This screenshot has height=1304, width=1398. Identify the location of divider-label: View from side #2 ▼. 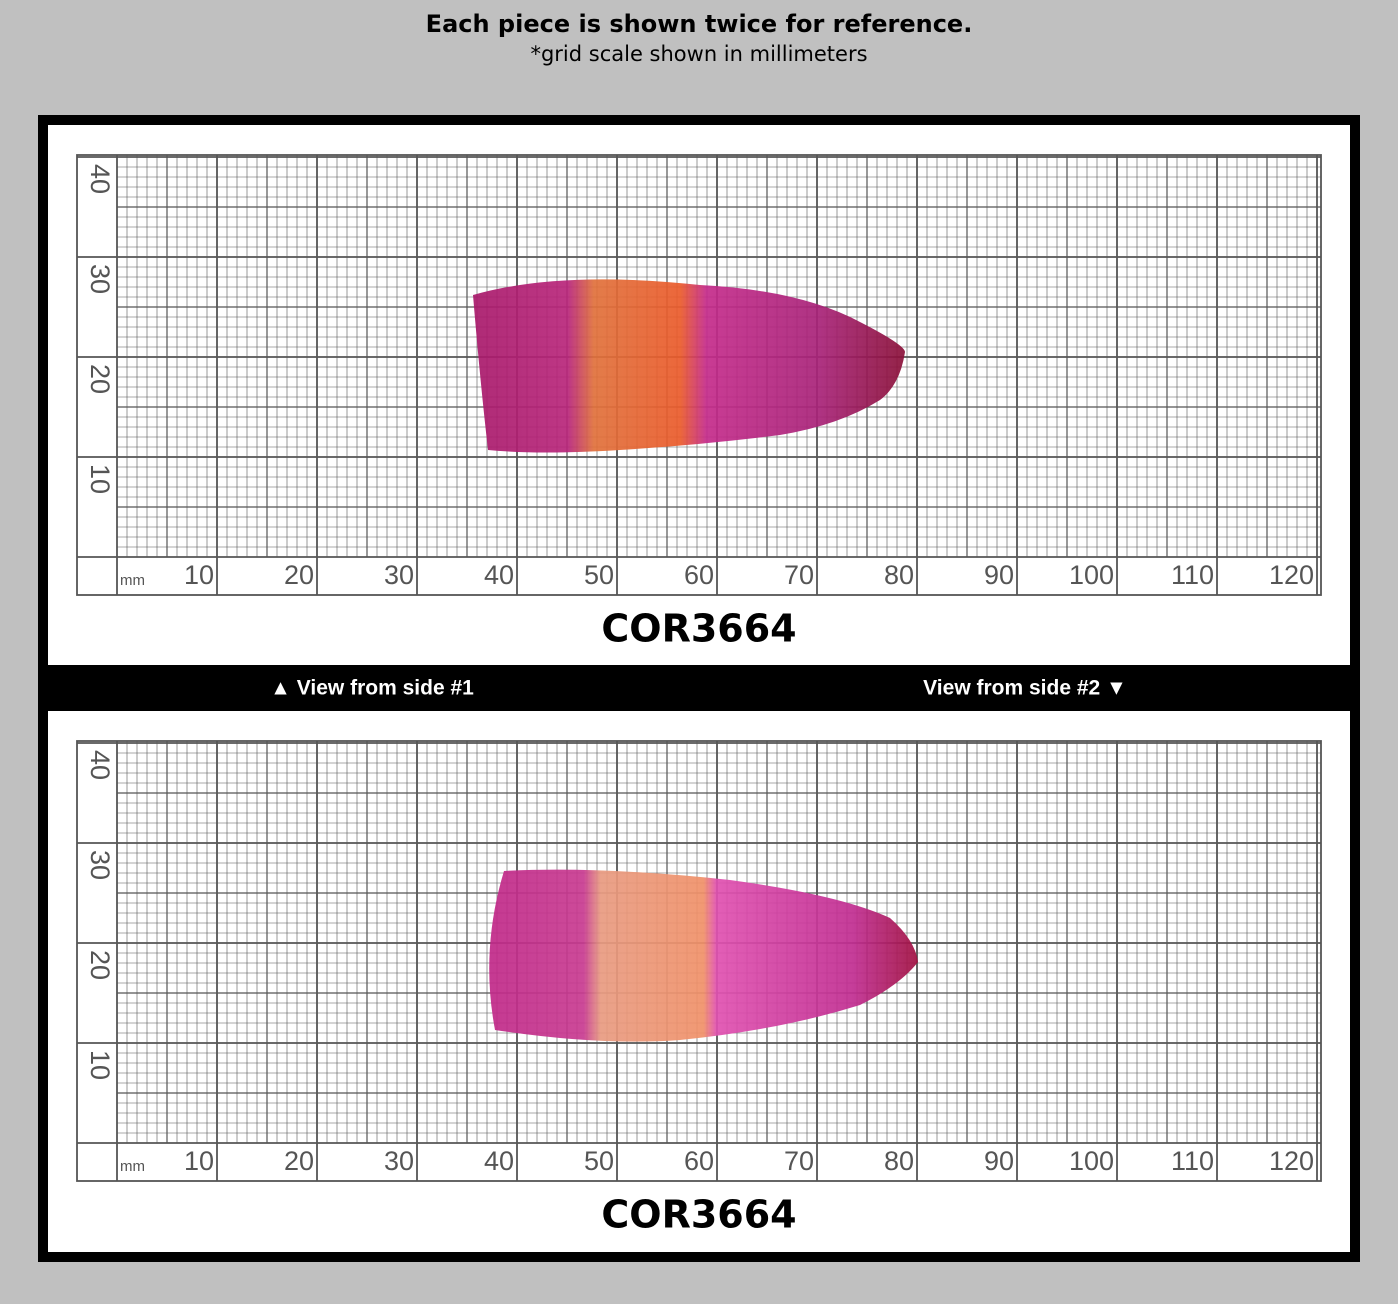
(1025, 688).